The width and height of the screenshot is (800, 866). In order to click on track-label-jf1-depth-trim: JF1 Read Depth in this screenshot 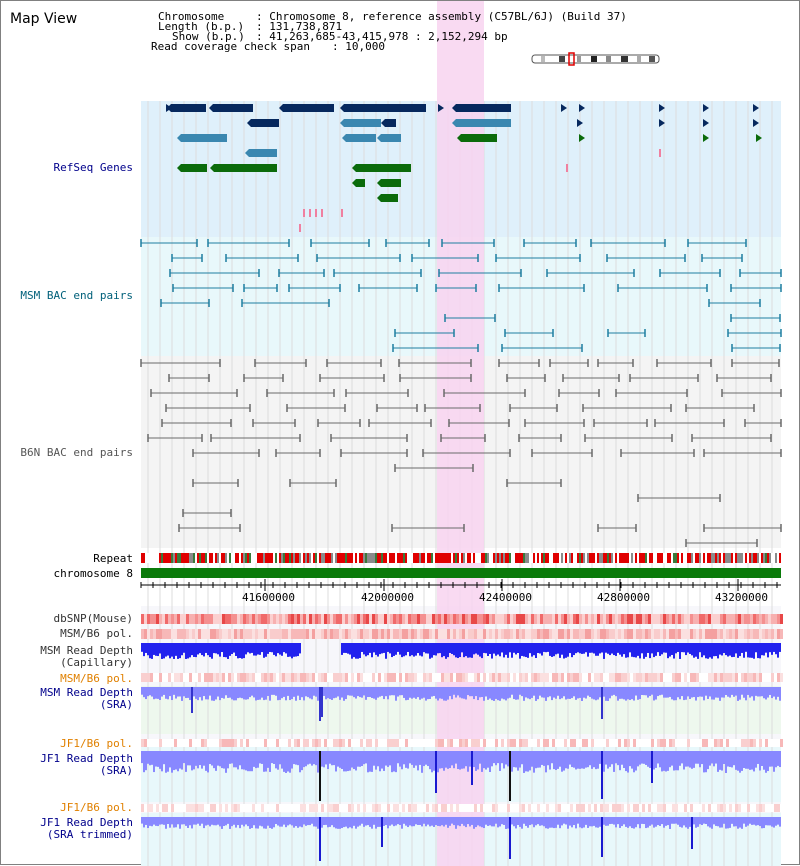, I will do `click(86, 822)`.